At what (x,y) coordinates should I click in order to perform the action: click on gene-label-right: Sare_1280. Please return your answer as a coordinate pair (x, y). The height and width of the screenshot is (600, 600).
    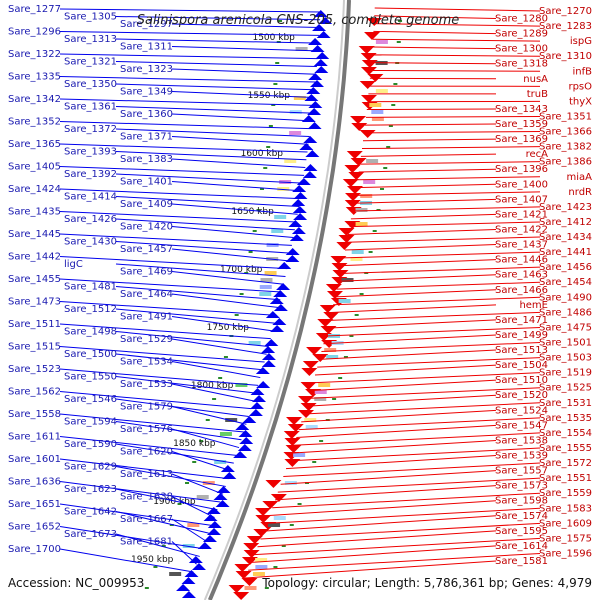
    Looking at the image, I should click on (521, 19).